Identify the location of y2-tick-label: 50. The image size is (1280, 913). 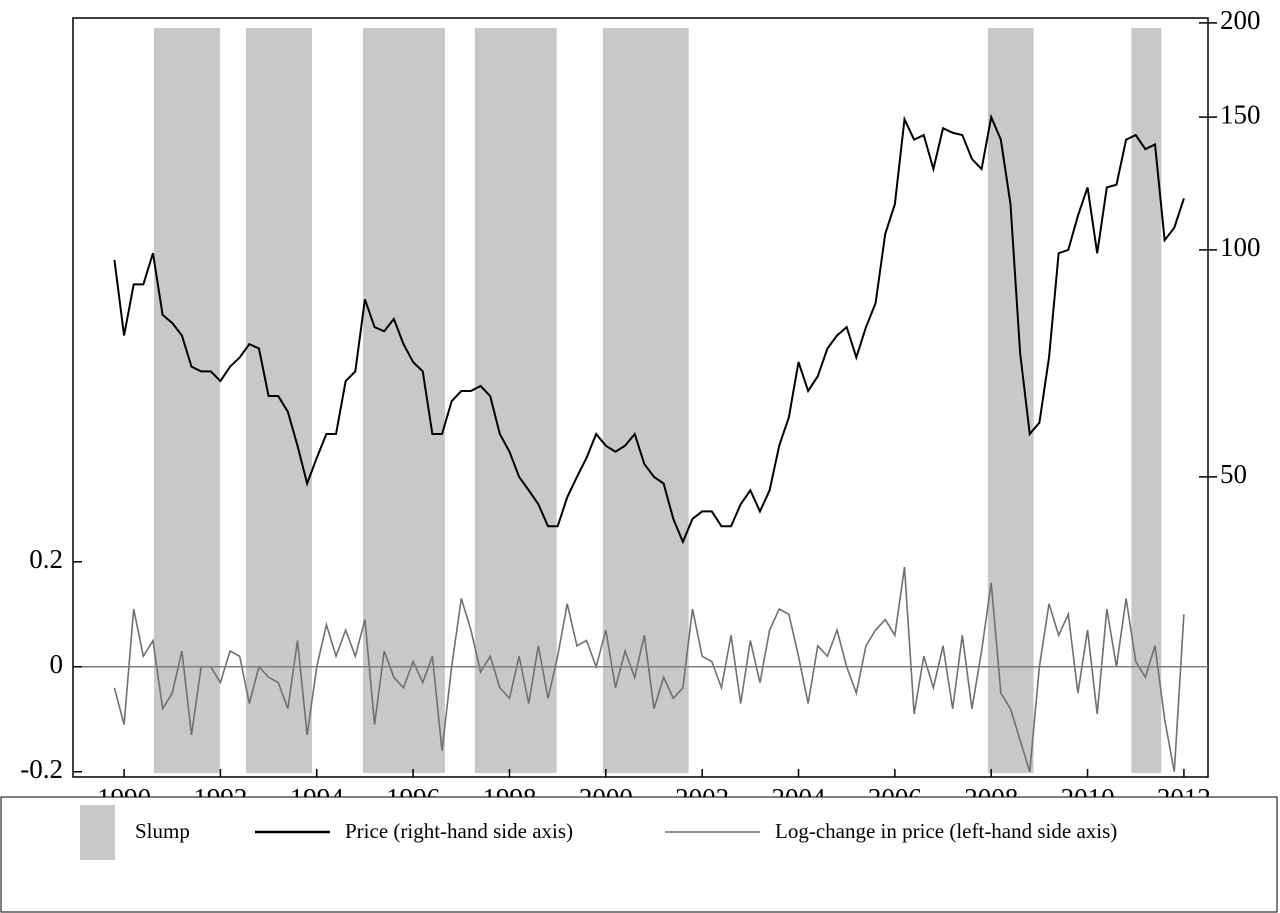
(1233, 474).